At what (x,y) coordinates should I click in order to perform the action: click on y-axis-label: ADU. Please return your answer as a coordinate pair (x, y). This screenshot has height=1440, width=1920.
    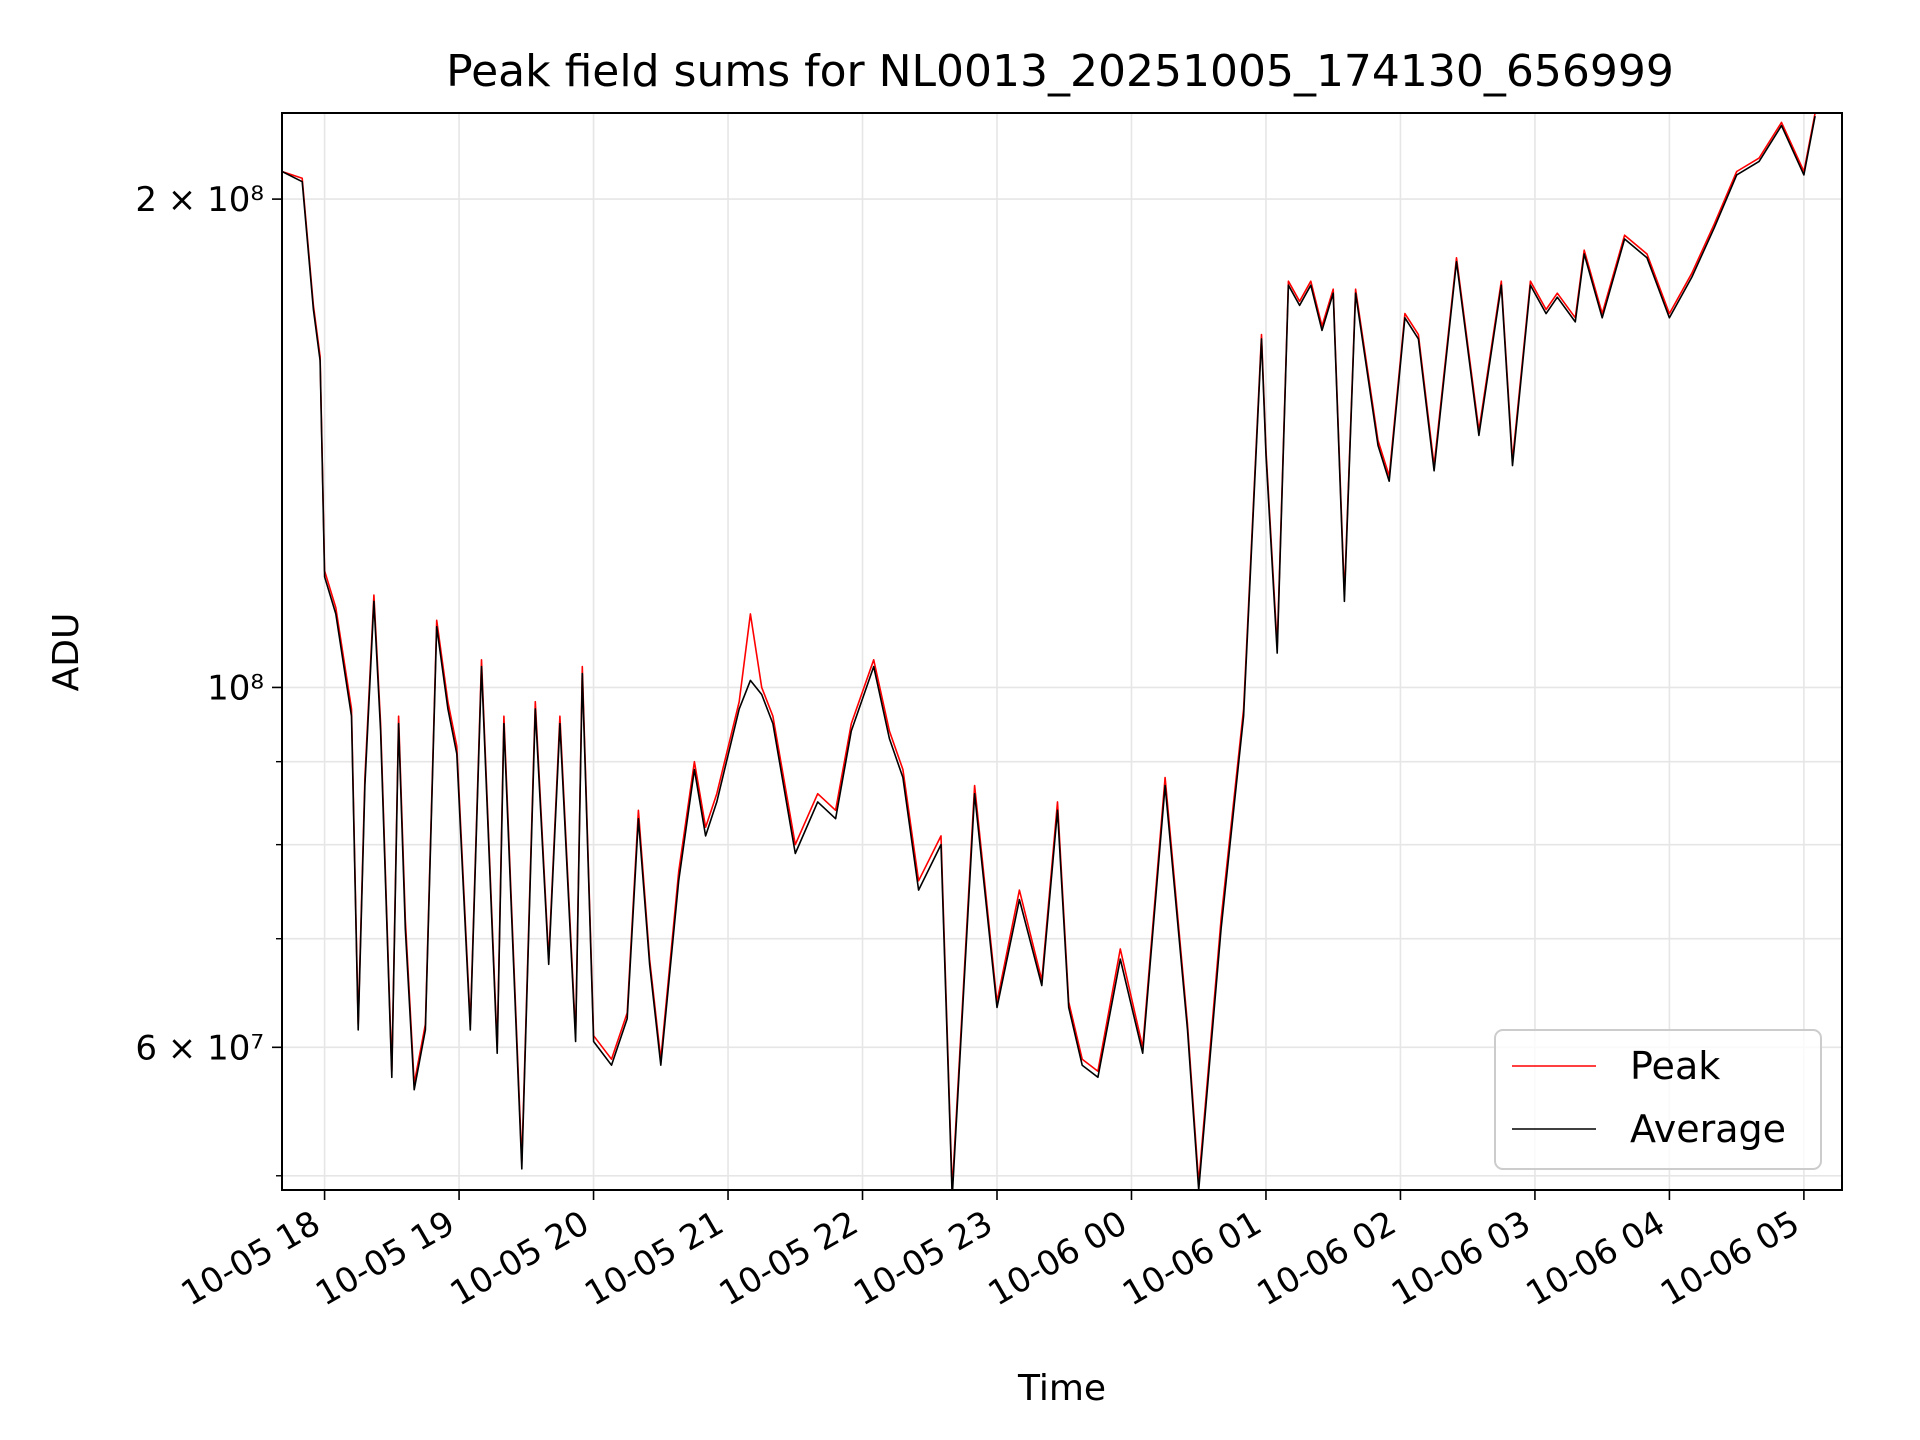
    Looking at the image, I should click on (66, 652).